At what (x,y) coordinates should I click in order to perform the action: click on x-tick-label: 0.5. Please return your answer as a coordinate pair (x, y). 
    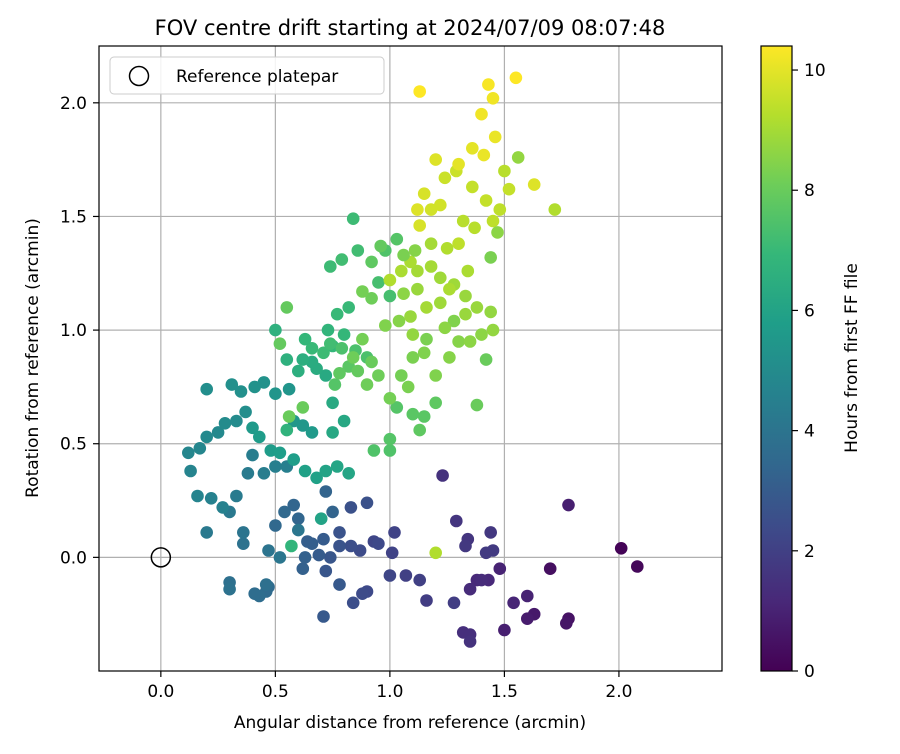
    Looking at the image, I should click on (275, 692).